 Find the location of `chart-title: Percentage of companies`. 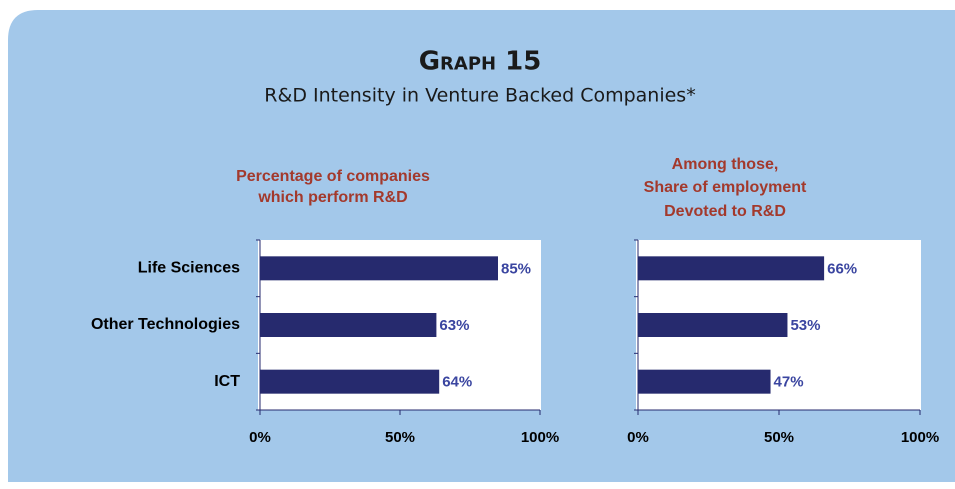

chart-title: Percentage of companies is located at coordinates (333, 176).